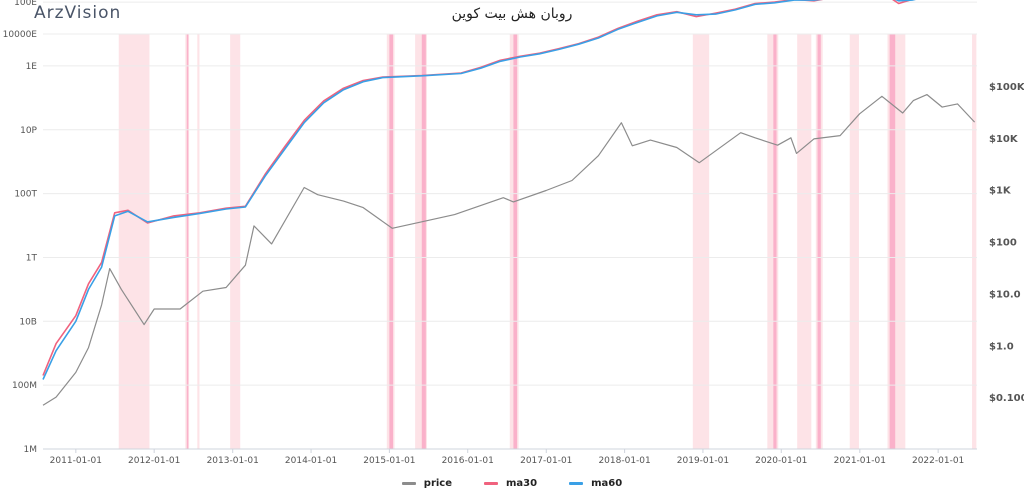 The height and width of the screenshot is (504, 1024). I want to click on legend-swatch-ma30, so click(491, 483).